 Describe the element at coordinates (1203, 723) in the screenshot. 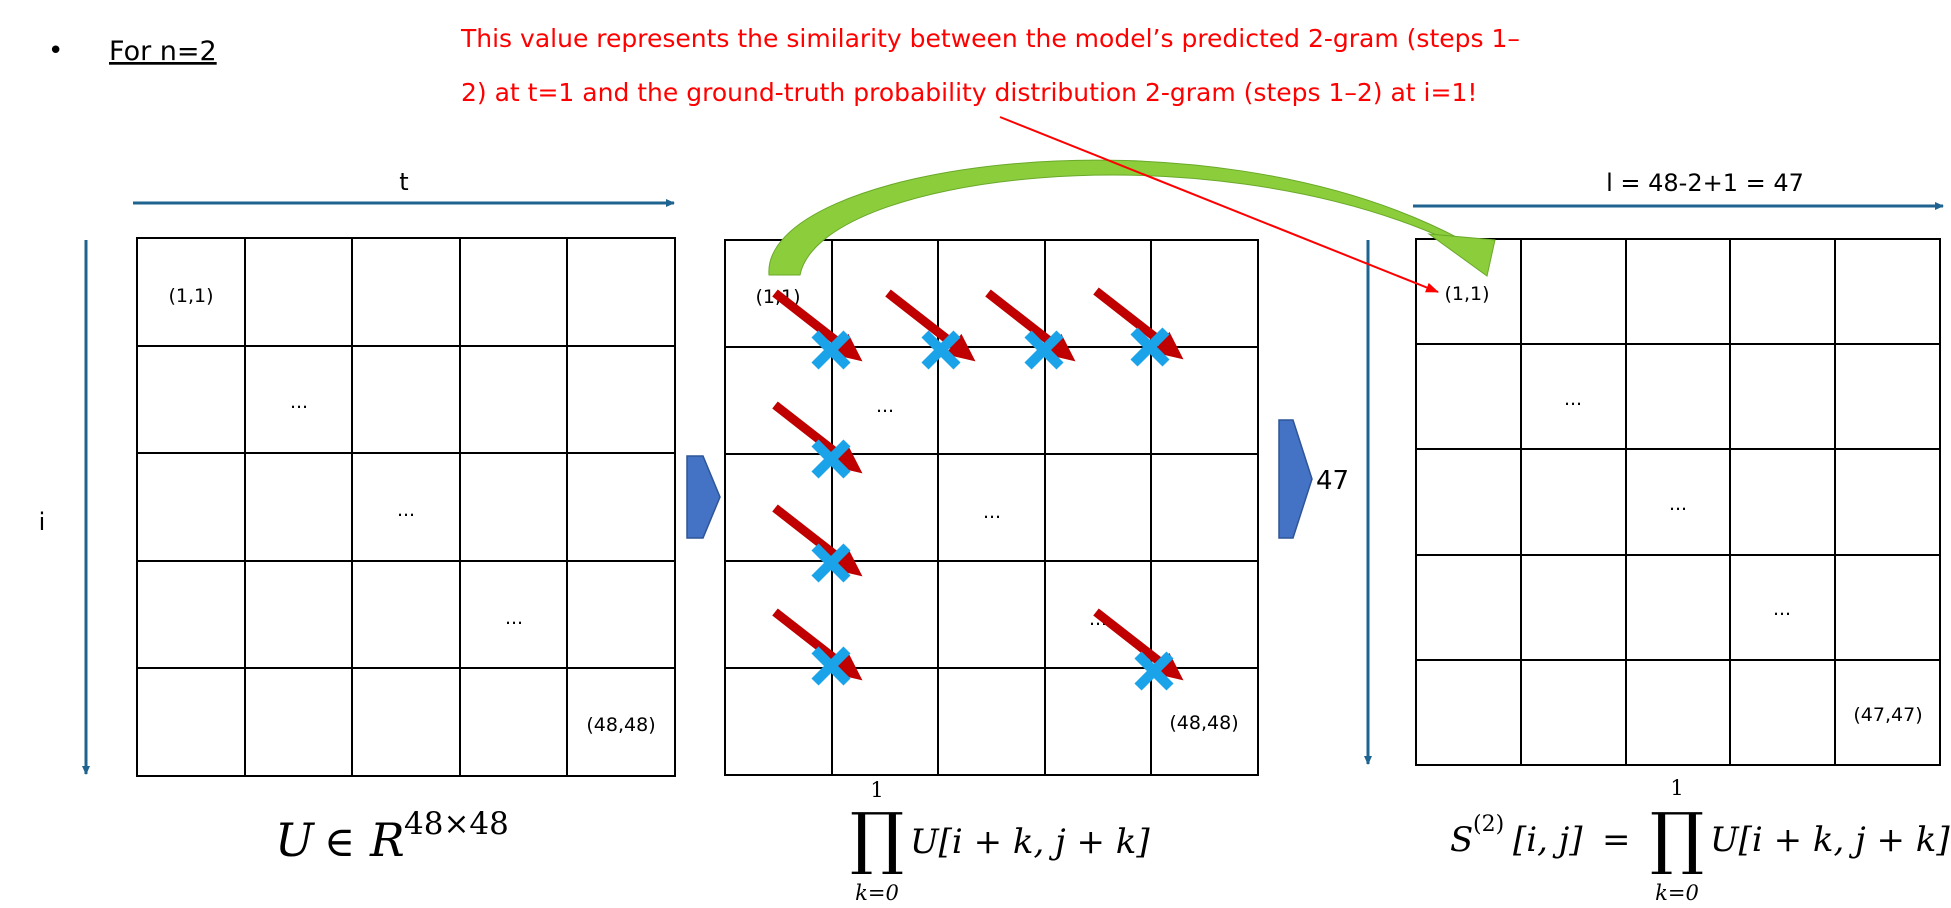

I see `middle-cell-48-48: (48,48)` at that location.